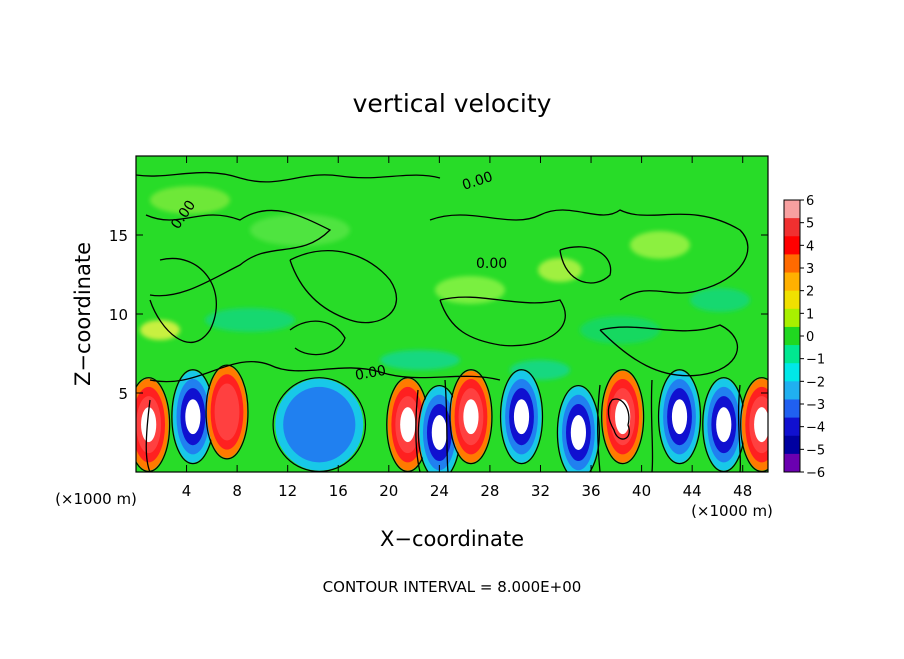  Describe the element at coordinates (187, 491) in the screenshot. I see `x-tick-label: 4` at that location.